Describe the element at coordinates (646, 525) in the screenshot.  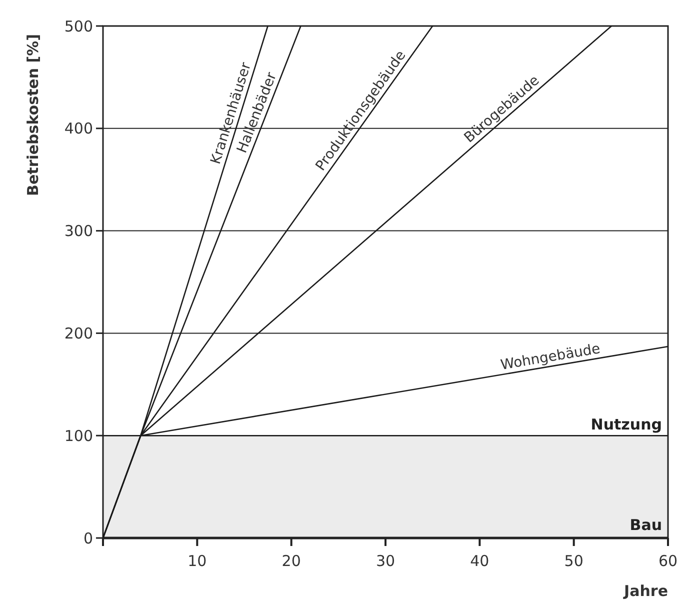
I see `band-label: Bau` at that location.